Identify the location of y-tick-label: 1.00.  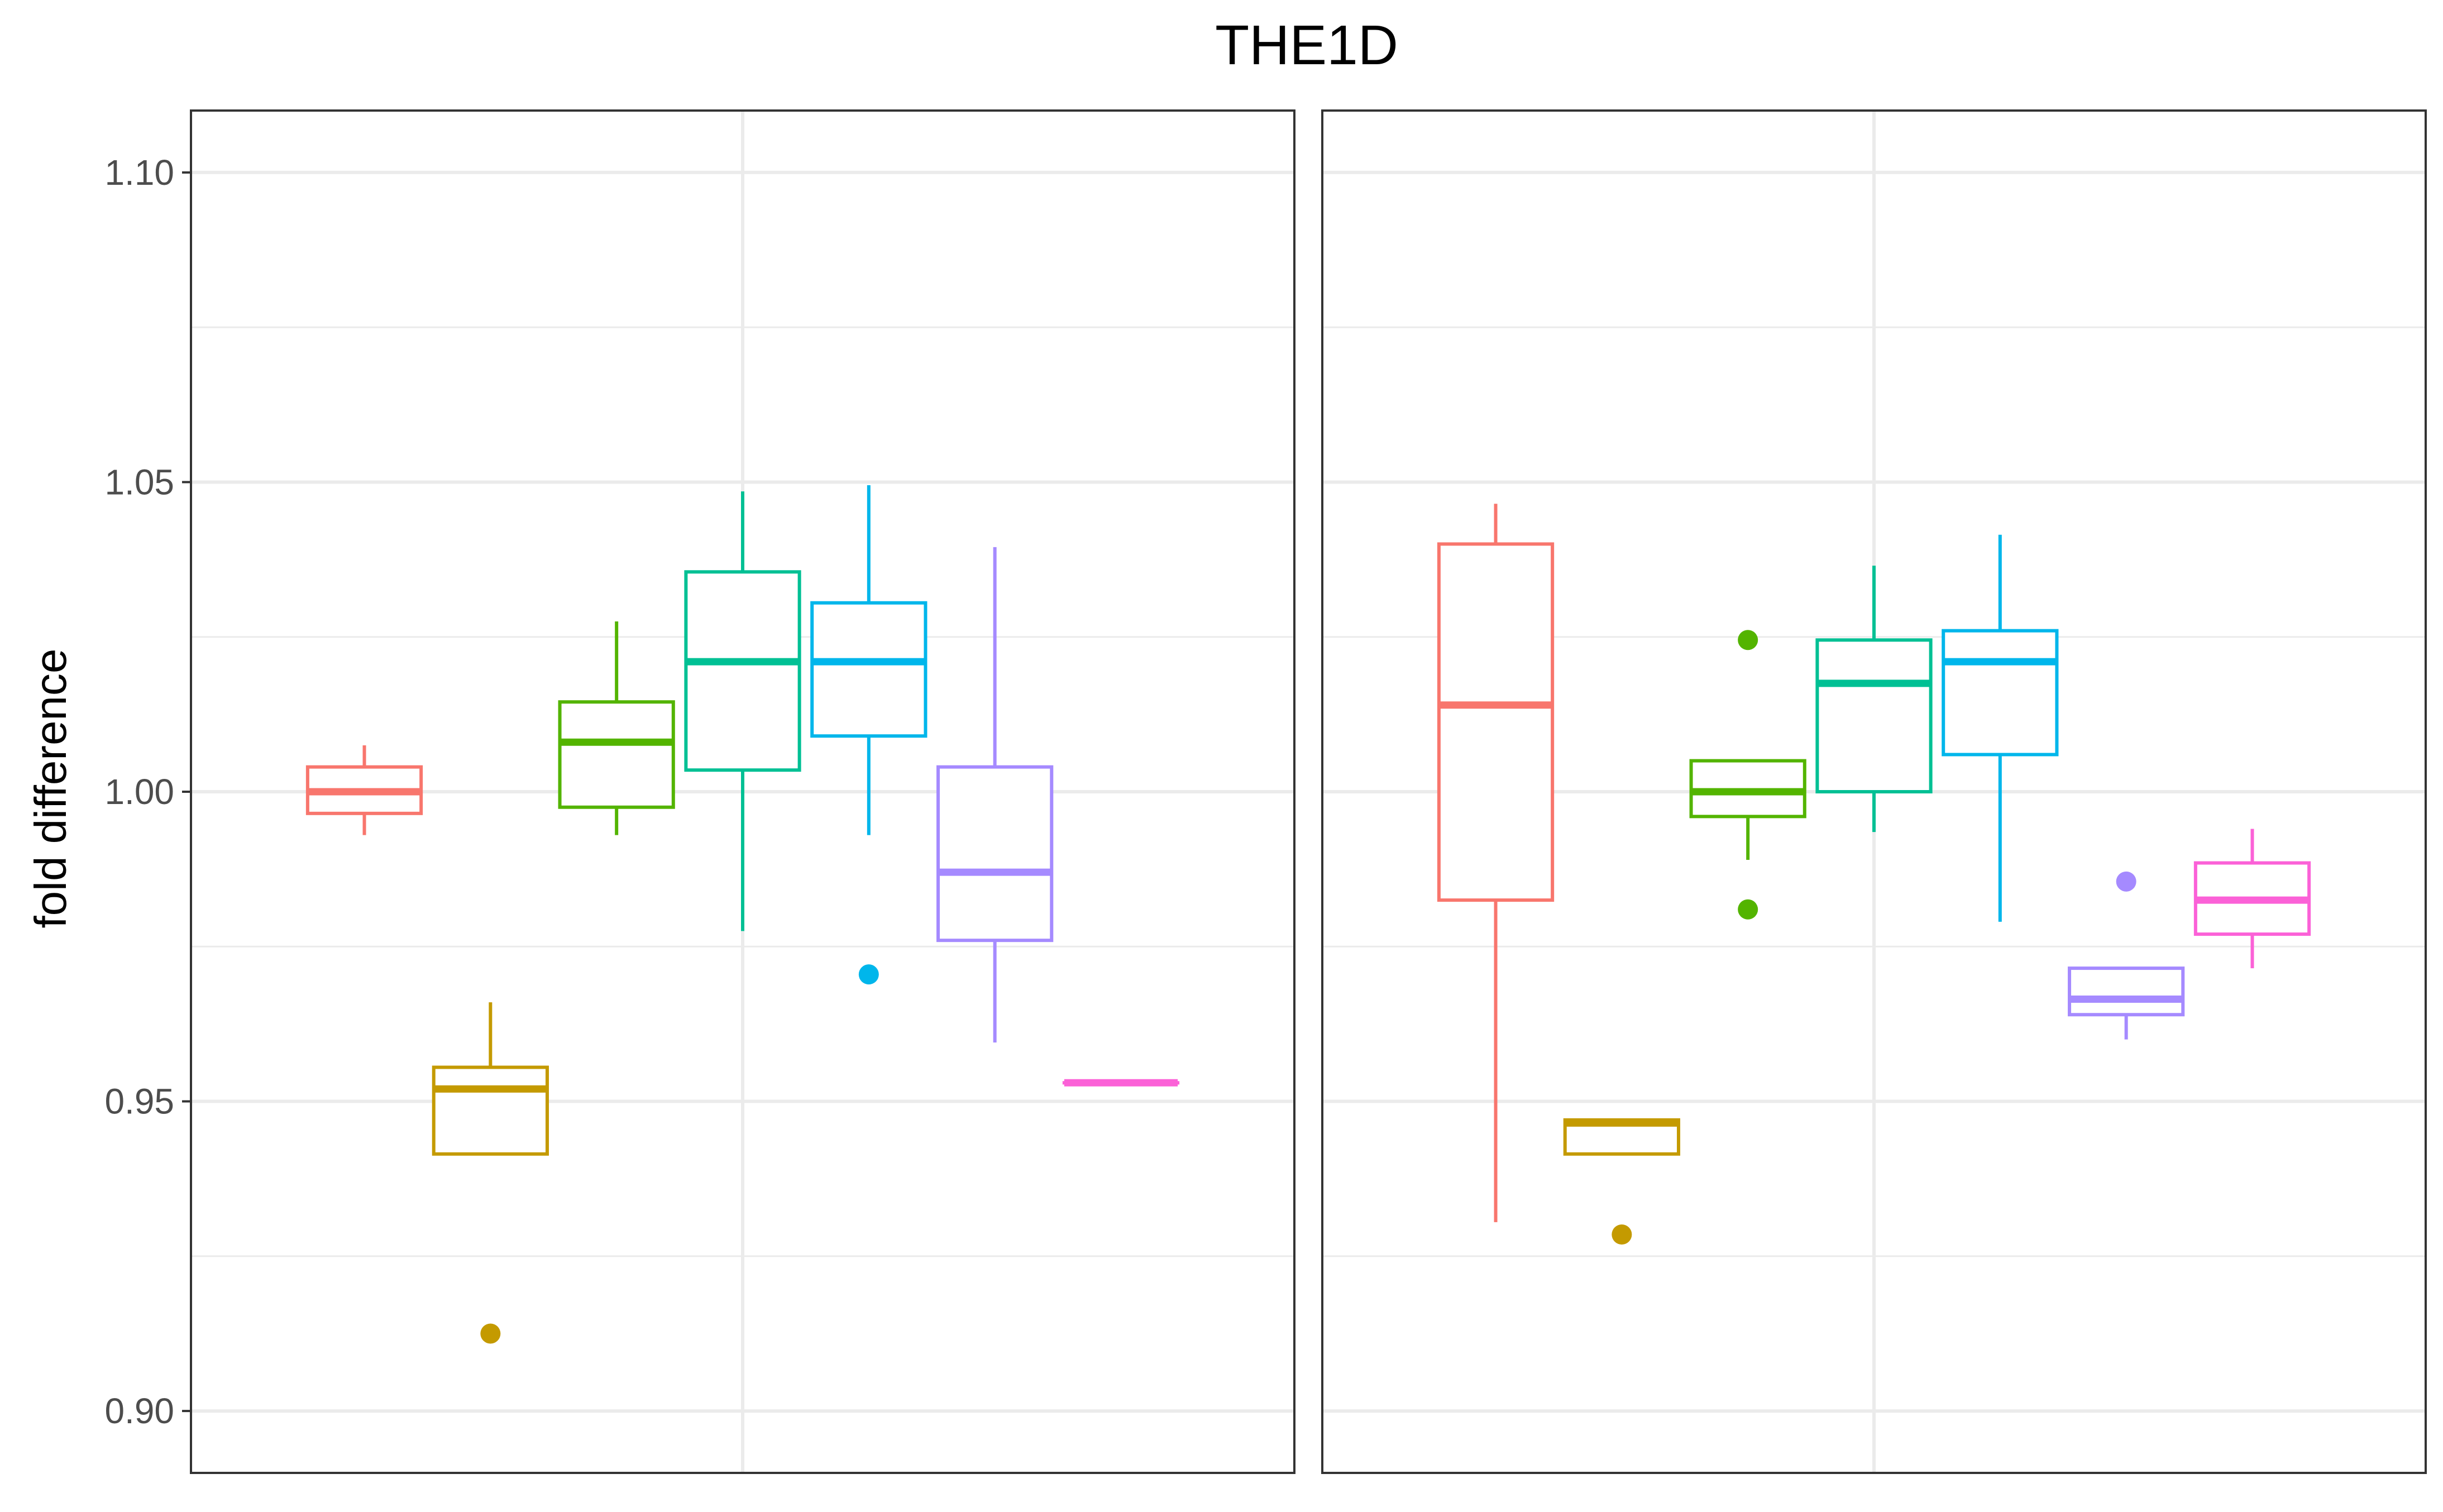
(139, 792).